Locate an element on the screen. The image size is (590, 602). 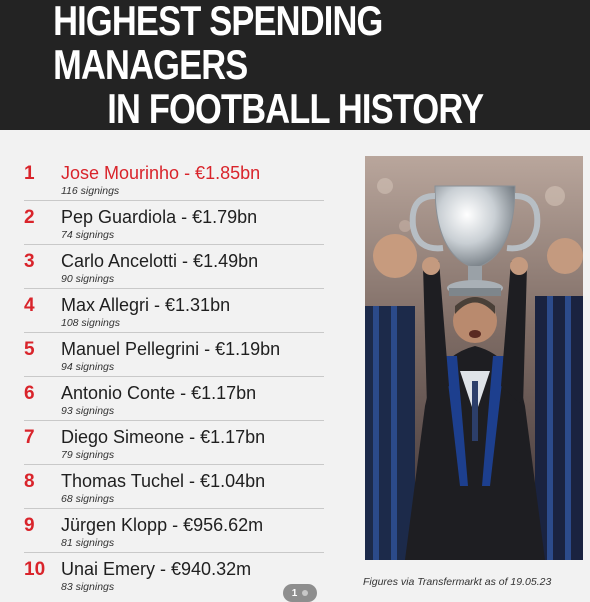
rank-number: 3 is located at coordinates (29, 261).